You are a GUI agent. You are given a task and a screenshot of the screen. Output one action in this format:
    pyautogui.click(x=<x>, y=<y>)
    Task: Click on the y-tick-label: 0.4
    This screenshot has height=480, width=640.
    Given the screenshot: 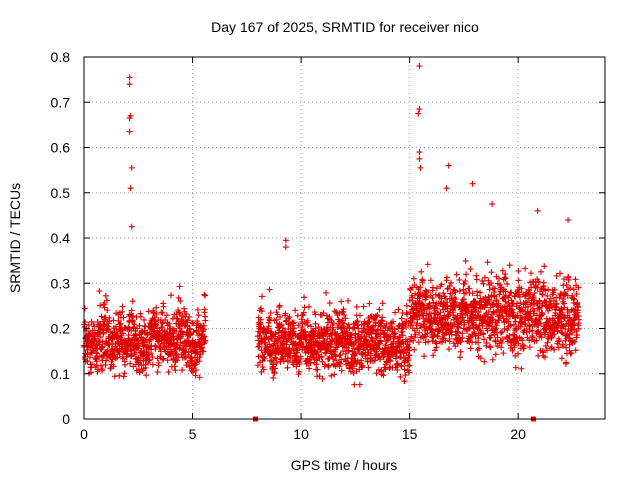 What is the action you would take?
    pyautogui.click(x=61, y=238)
    